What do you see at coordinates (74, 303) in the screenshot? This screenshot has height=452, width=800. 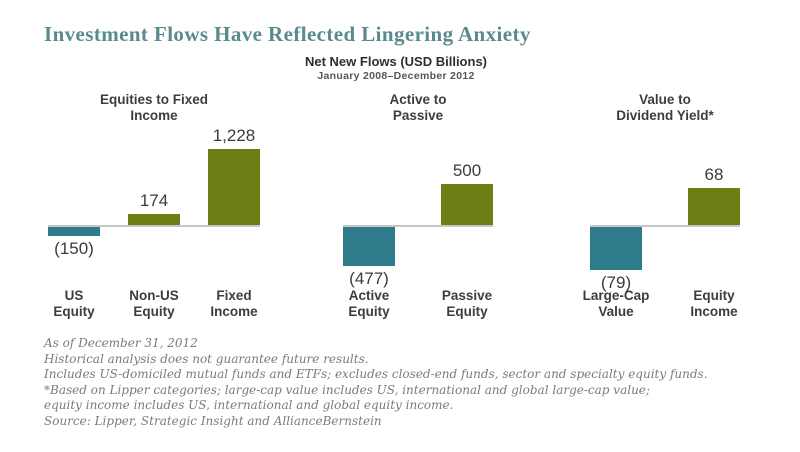 I see `bar-category-label: US Equity` at bounding box center [74, 303].